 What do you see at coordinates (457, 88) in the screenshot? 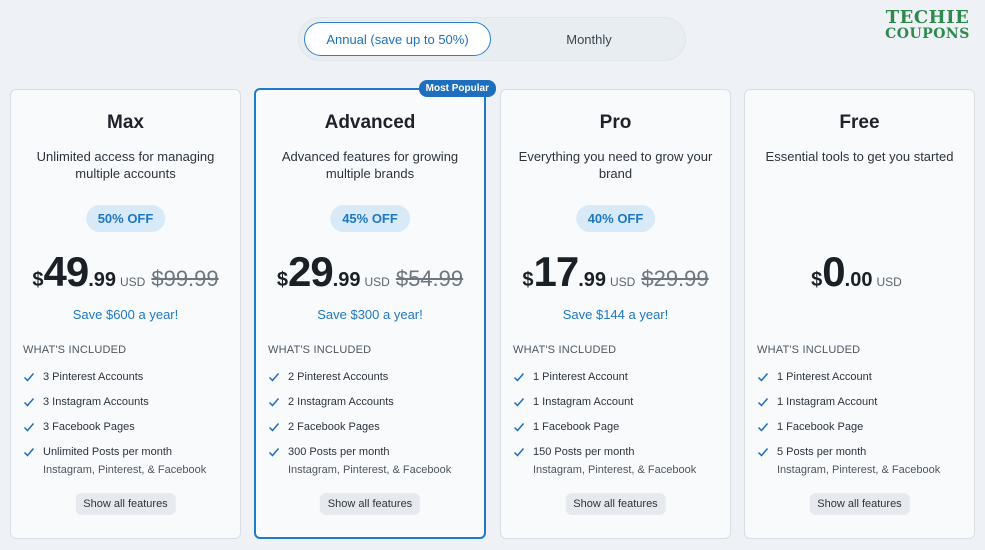
I see `most-popular-badge: Most Popular` at bounding box center [457, 88].